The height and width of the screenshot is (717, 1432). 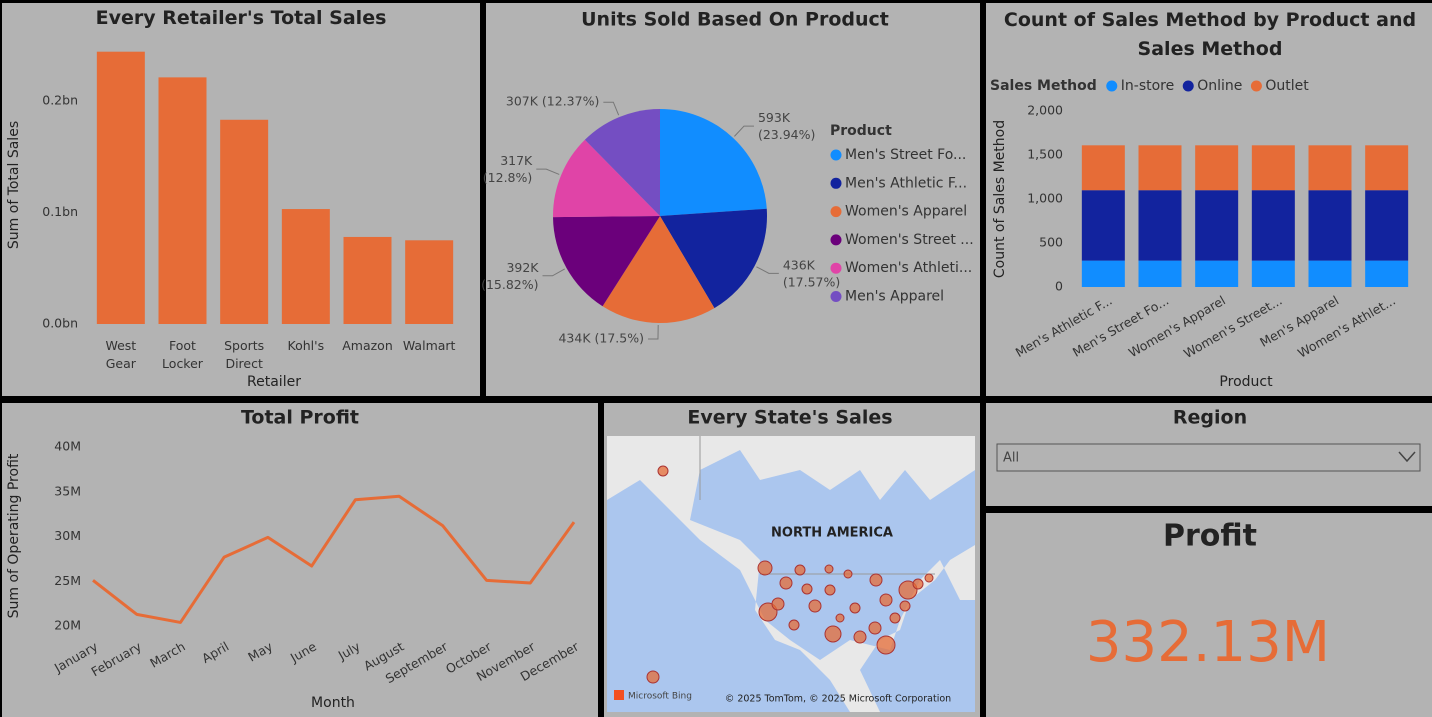 I want to click on legend-label: Men's Apparel, so click(x=894, y=297).